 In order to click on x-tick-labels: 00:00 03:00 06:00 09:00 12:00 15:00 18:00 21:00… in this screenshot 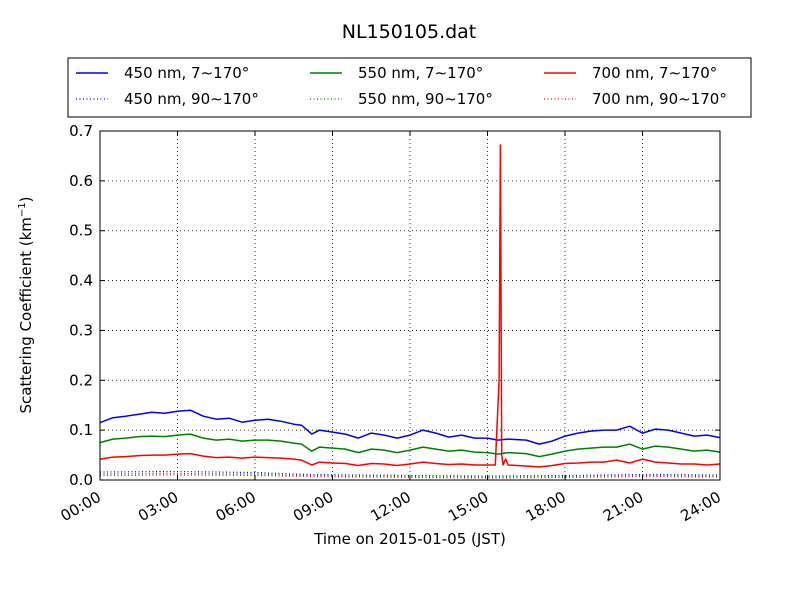, I will do `click(391, 506)`.